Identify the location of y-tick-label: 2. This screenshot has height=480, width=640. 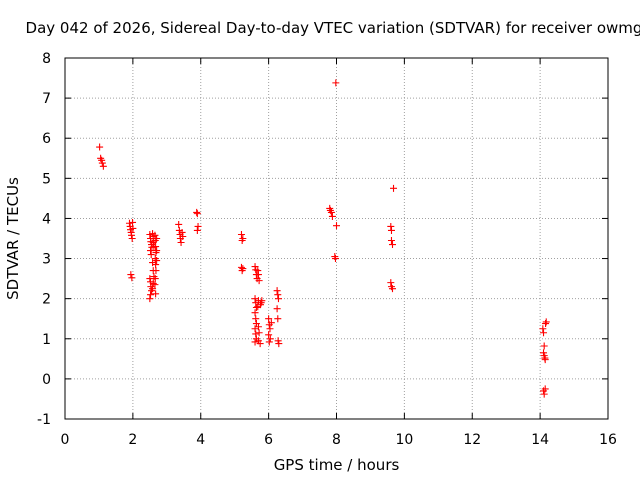
(46, 300).